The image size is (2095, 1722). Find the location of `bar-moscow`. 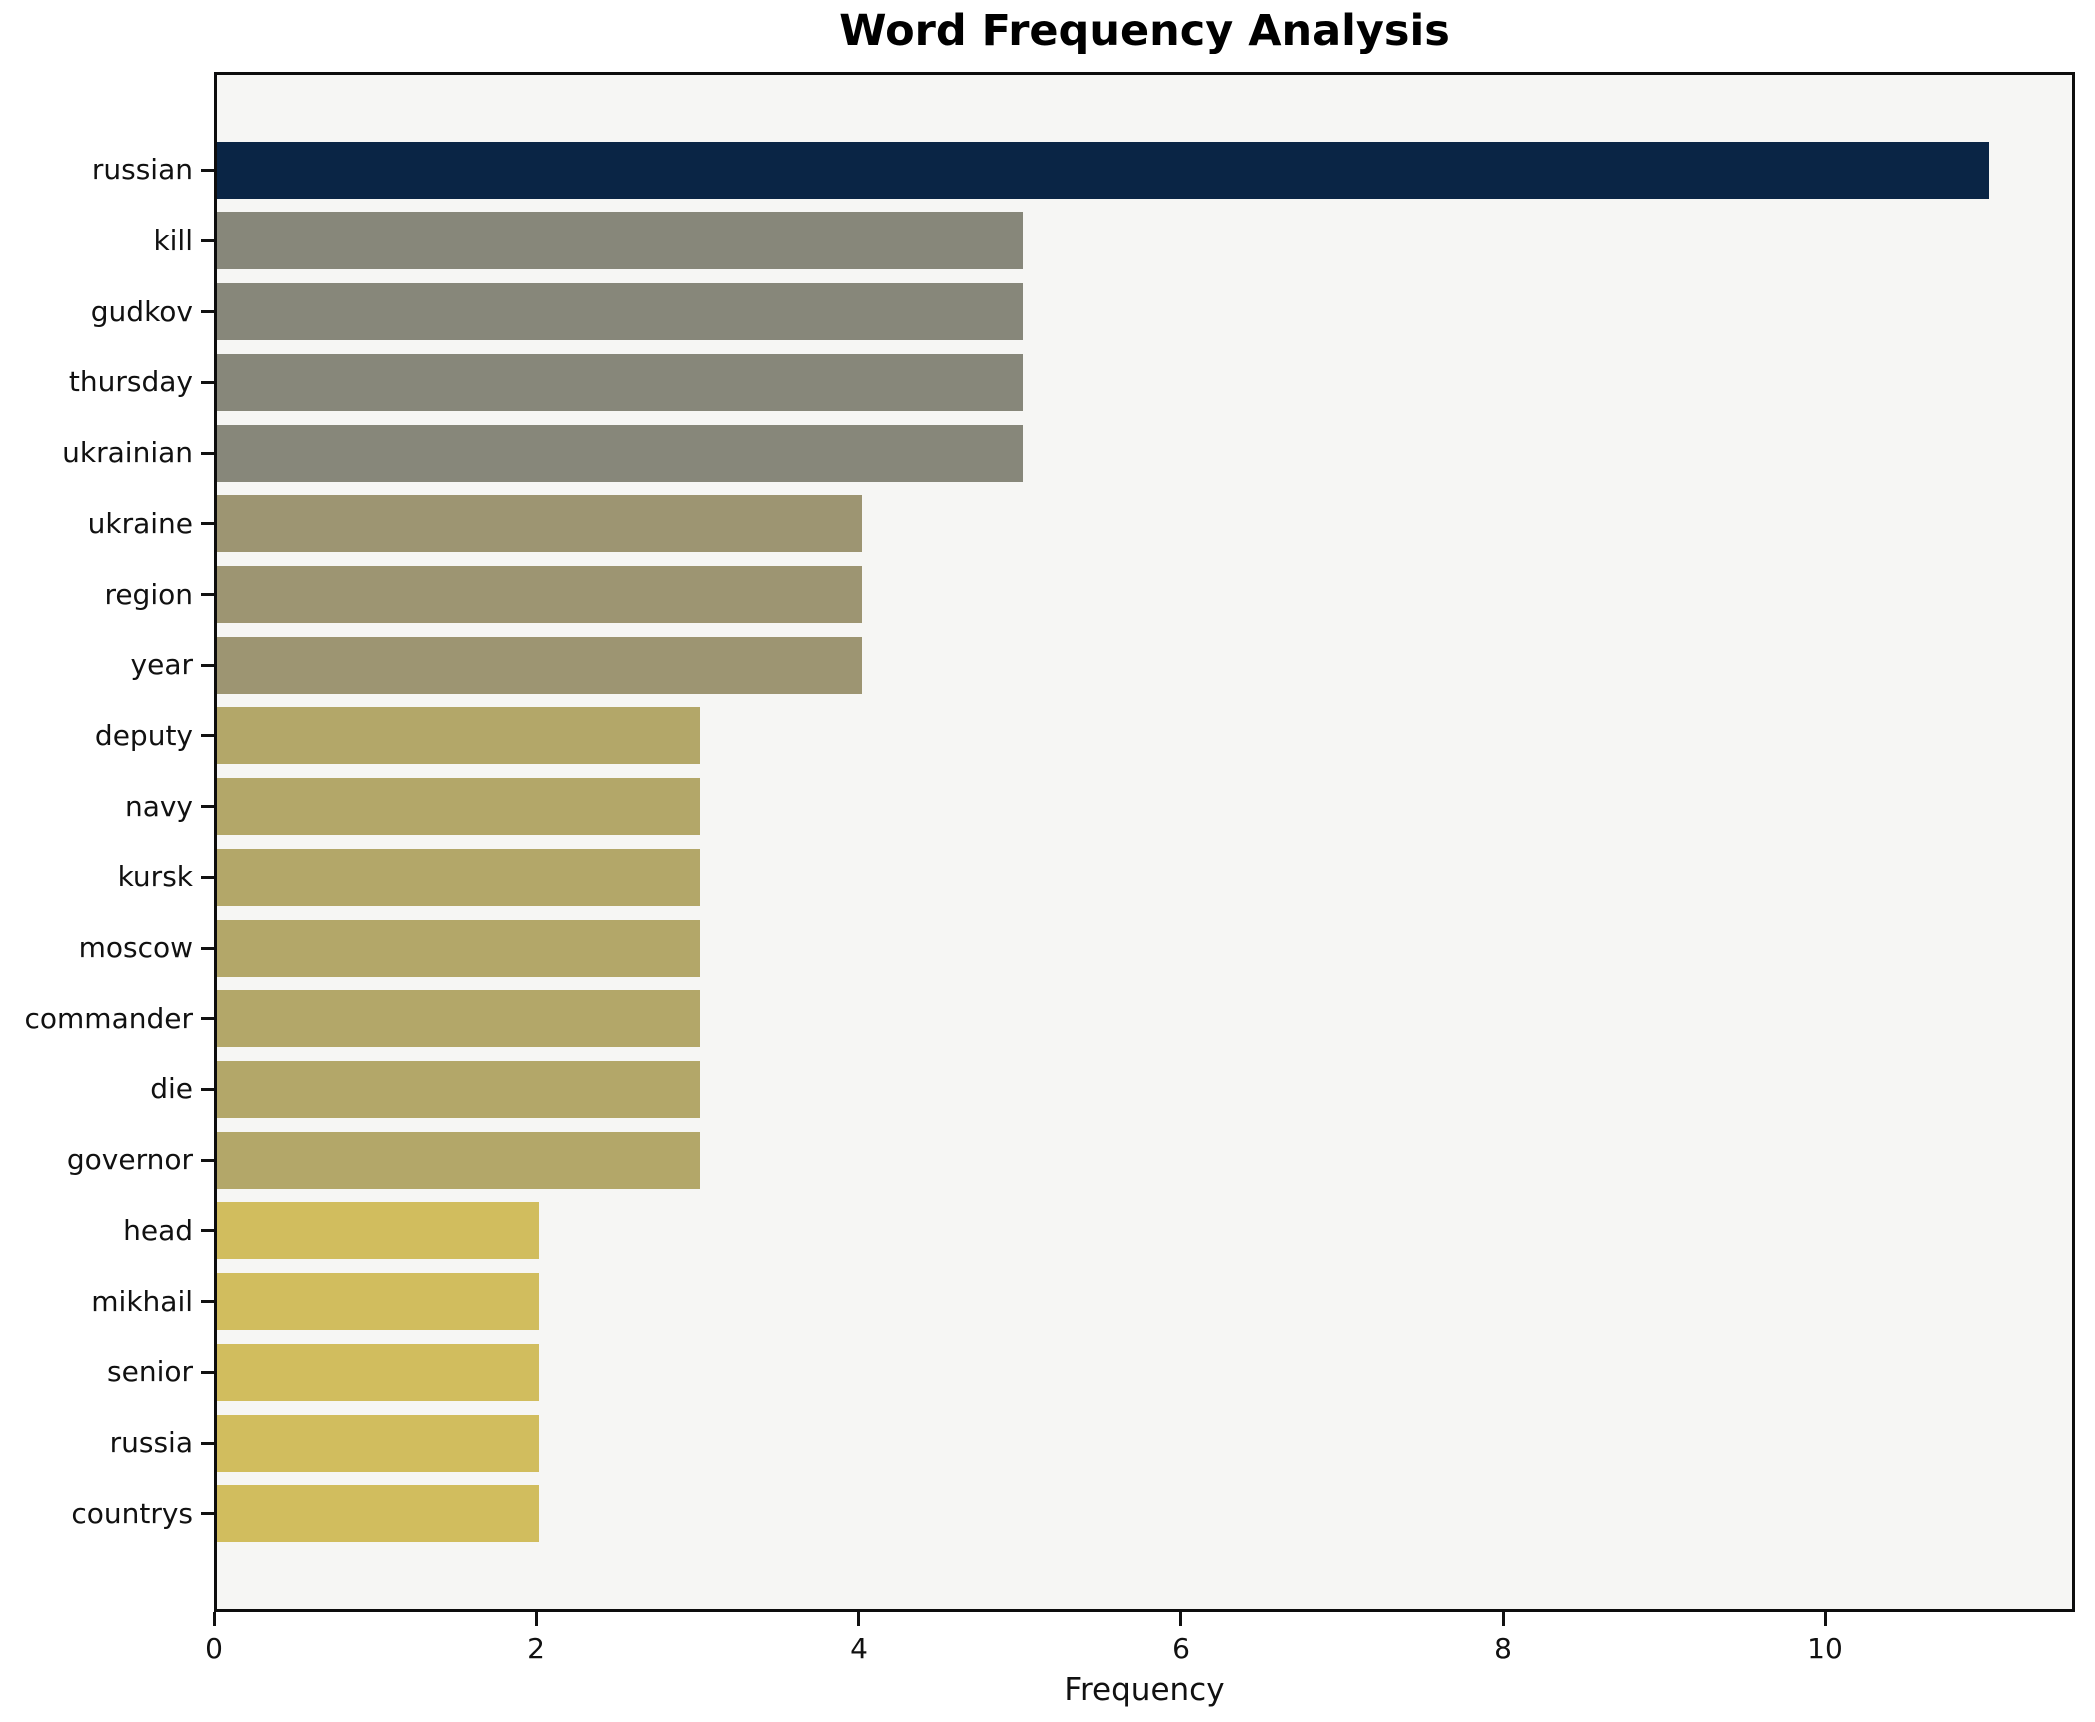

bar-moscow is located at coordinates (458, 948).